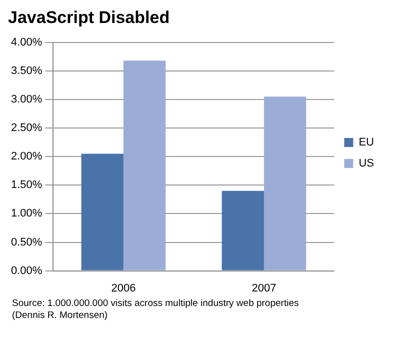  What do you see at coordinates (89, 17) in the screenshot?
I see `chart-title: JavaScript Disabled` at bounding box center [89, 17].